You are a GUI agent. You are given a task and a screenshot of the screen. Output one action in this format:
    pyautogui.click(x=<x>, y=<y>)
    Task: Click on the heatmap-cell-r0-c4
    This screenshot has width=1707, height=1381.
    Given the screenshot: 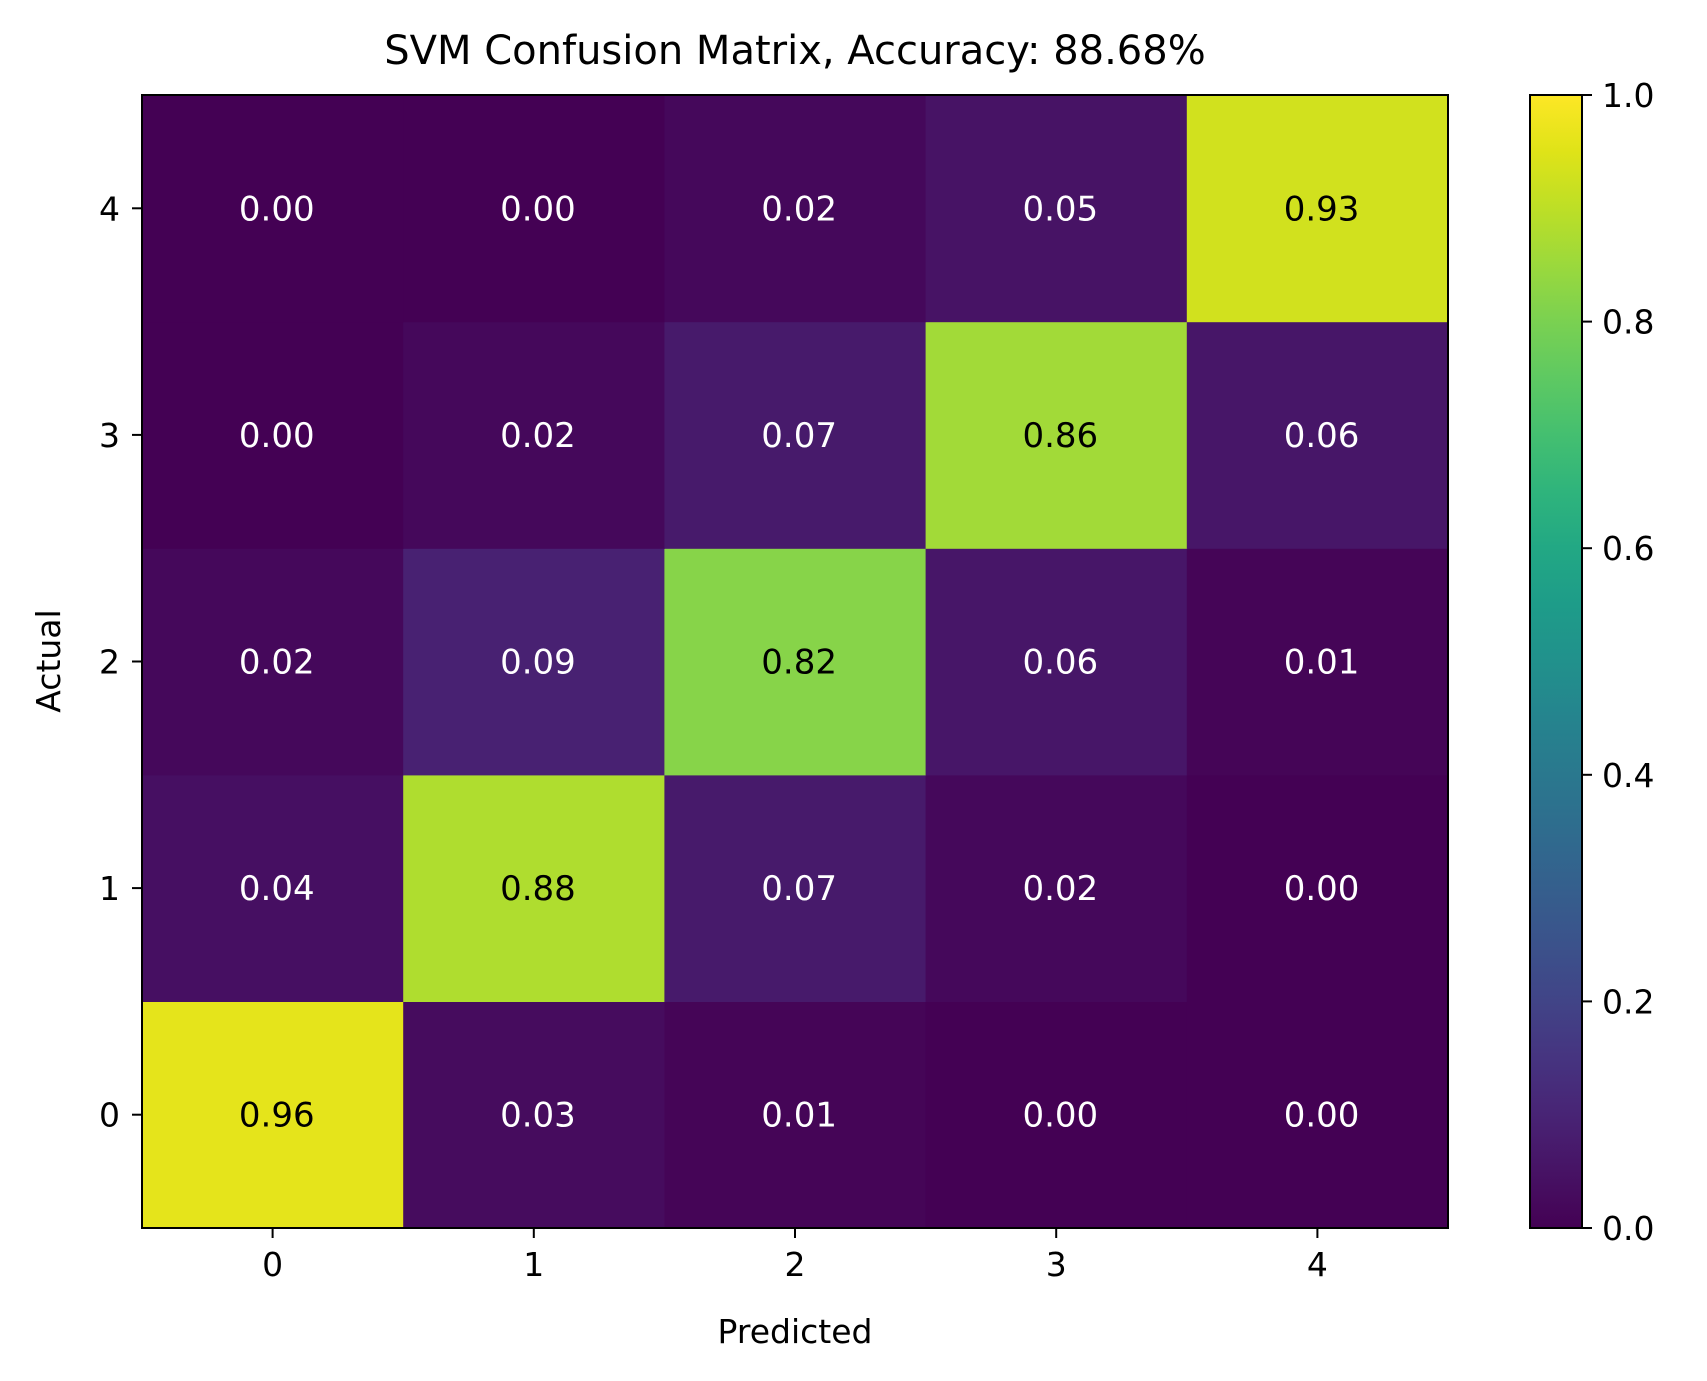 What is the action you would take?
    pyautogui.click(x=1317, y=1115)
    